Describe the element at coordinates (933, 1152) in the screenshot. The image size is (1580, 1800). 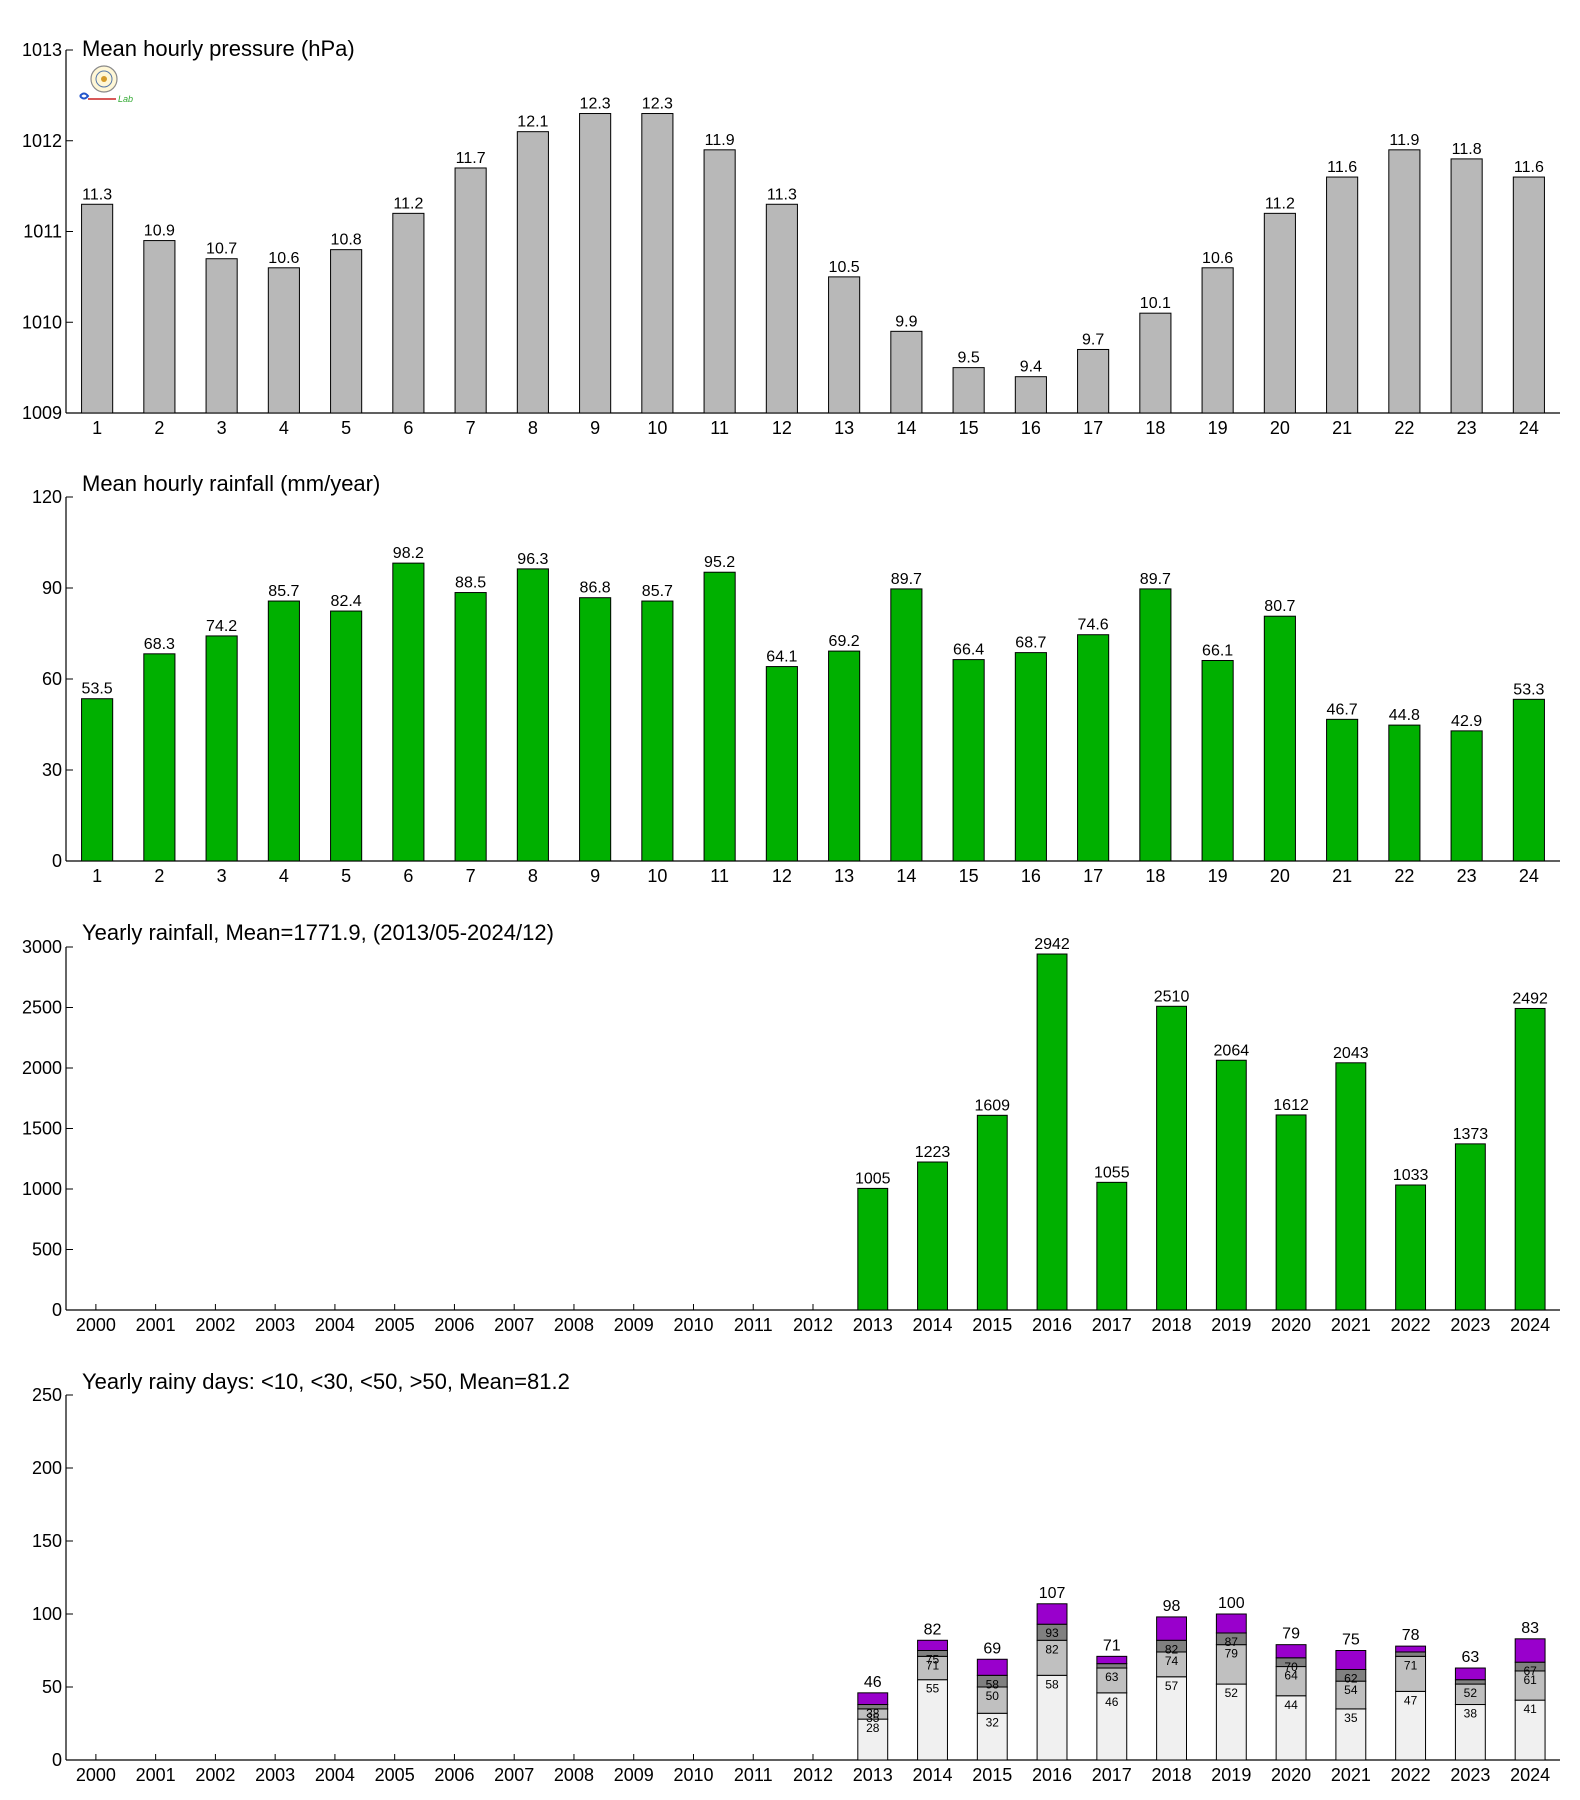
I see `data-label: 1223` at that location.